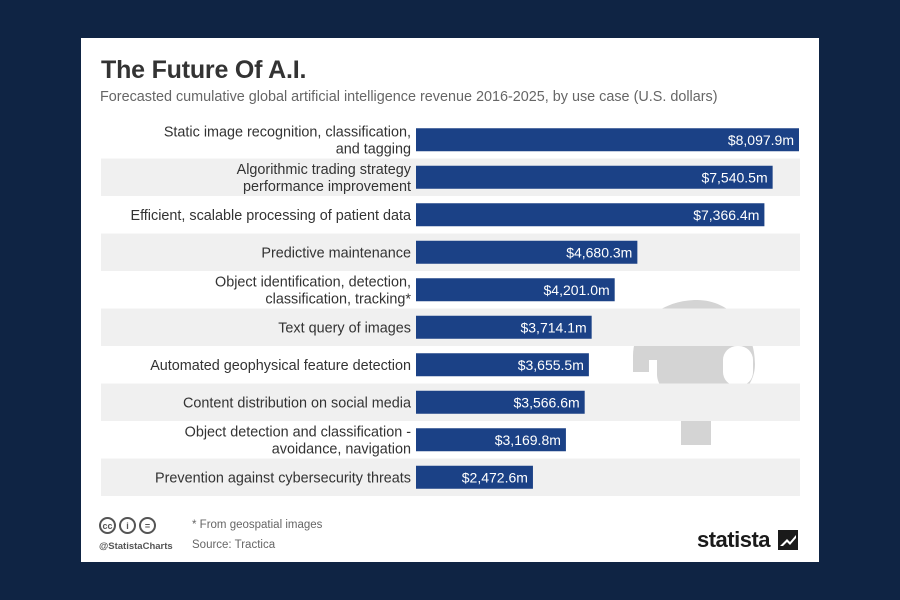  Describe the element at coordinates (528, 440) in the screenshot. I see `bar-value-label: $3,169.8m` at that location.